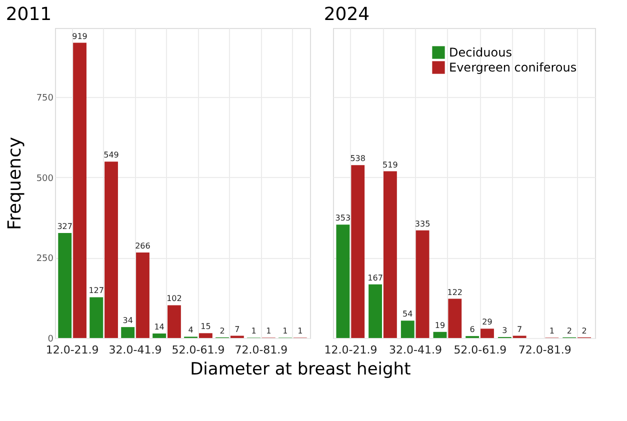 The height and width of the screenshot is (421, 627). Describe the element at coordinates (358, 159) in the screenshot. I see `data-label: 538` at that location.